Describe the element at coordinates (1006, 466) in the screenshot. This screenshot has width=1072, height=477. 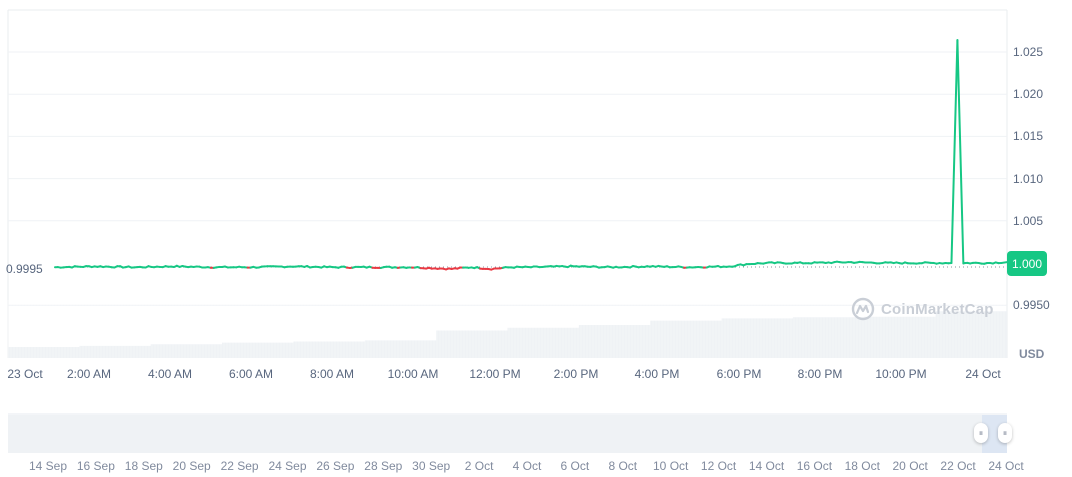
I see `navigator-date-label: 24 Oct` at that location.